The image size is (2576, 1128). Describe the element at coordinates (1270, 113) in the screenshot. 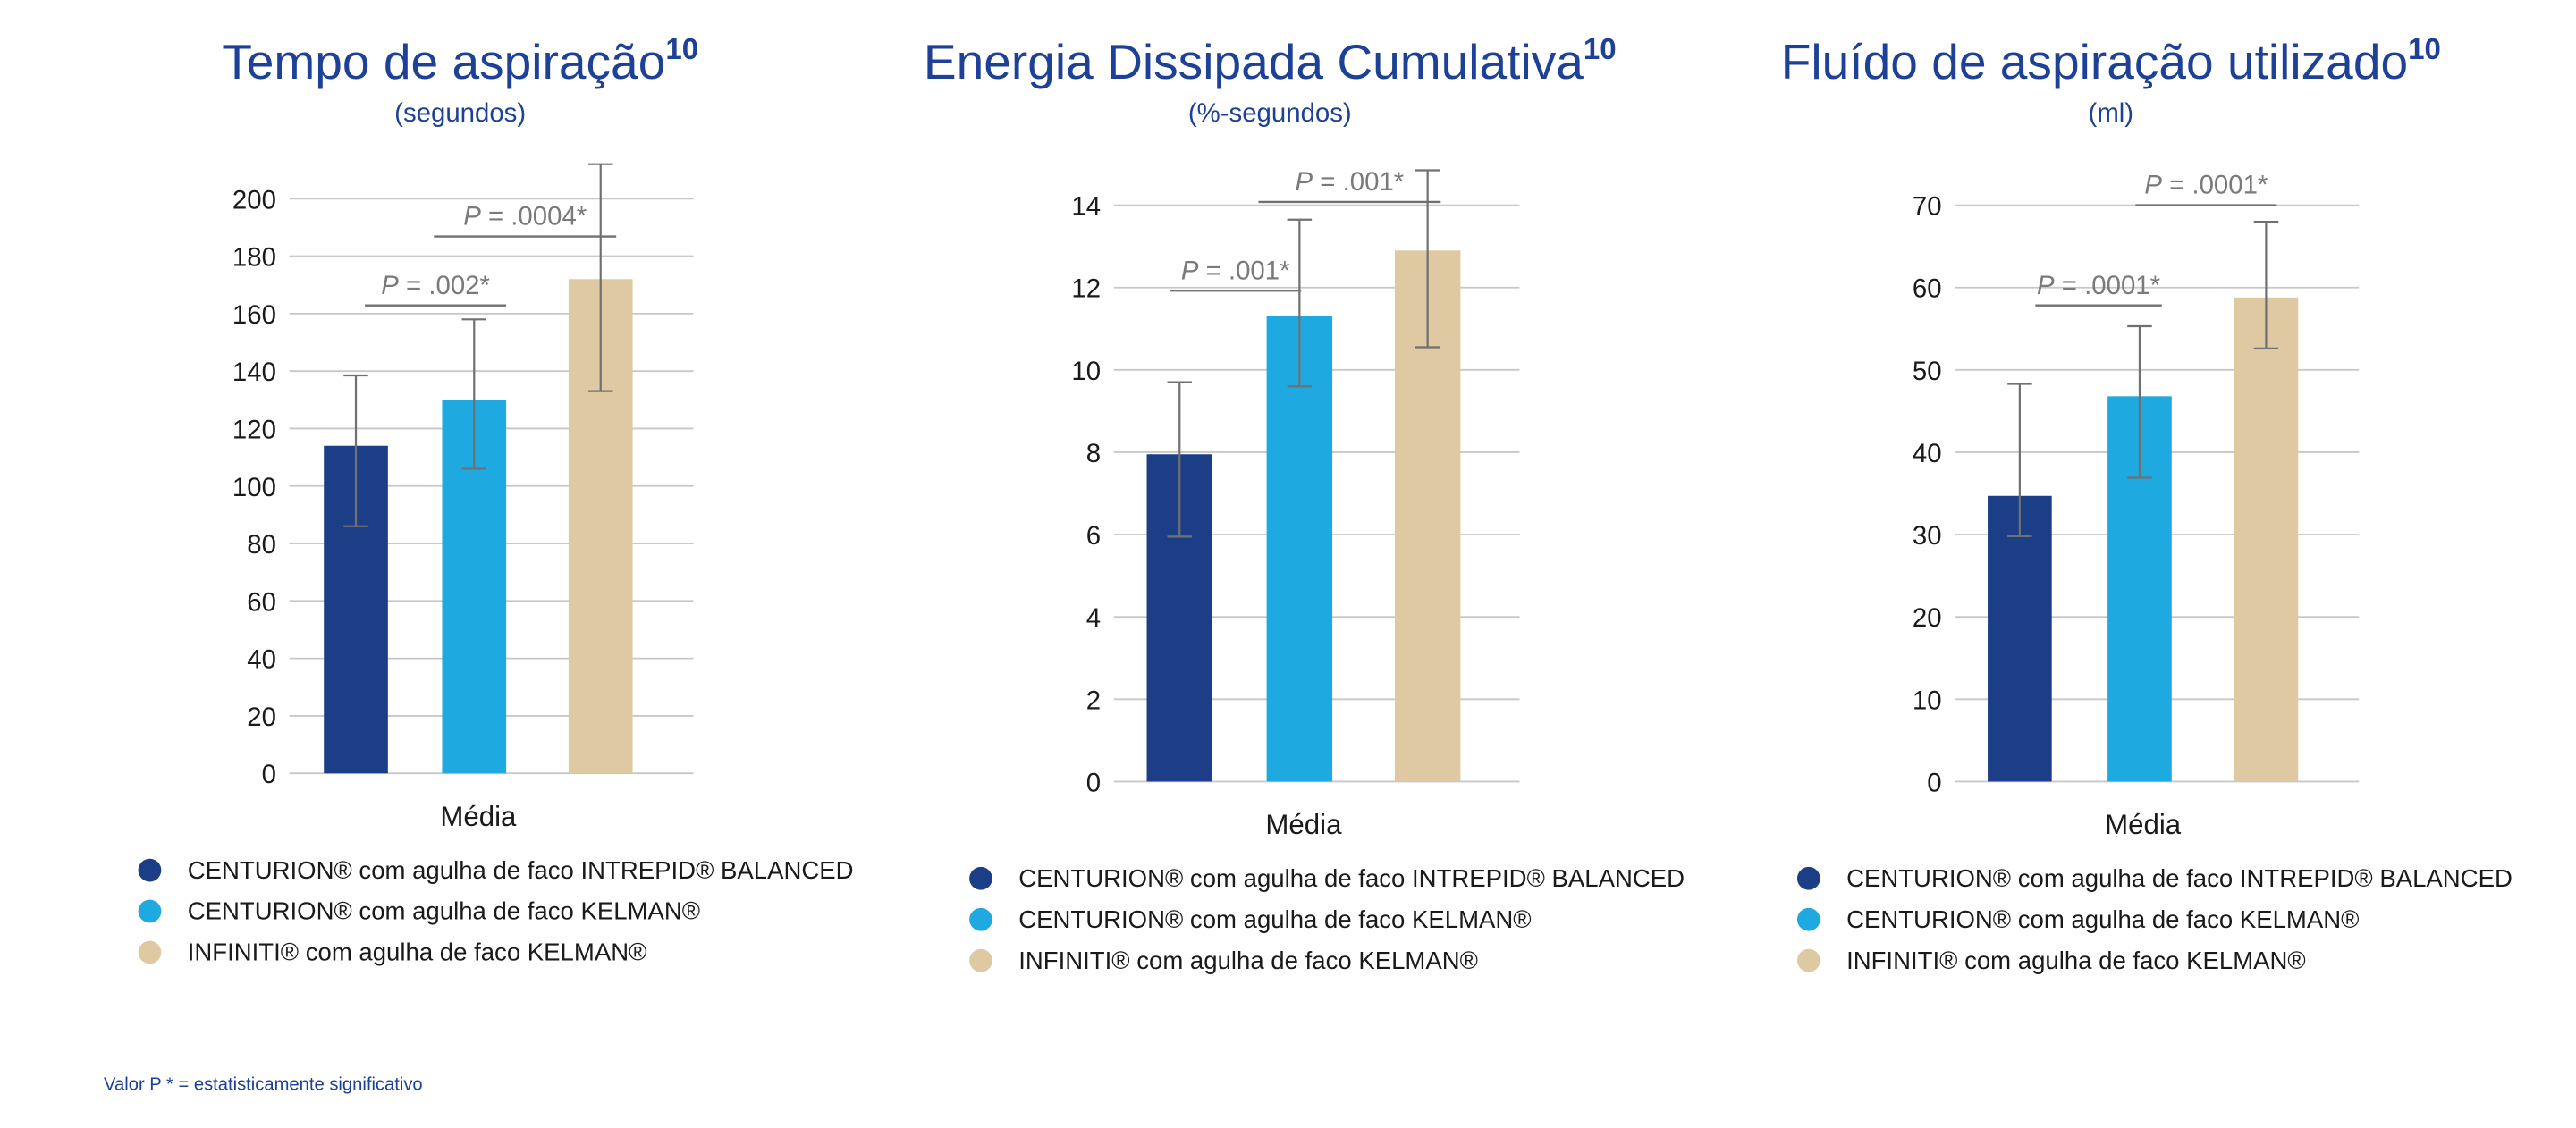

I see `chart-subtitle: (%-segundos)` at that location.